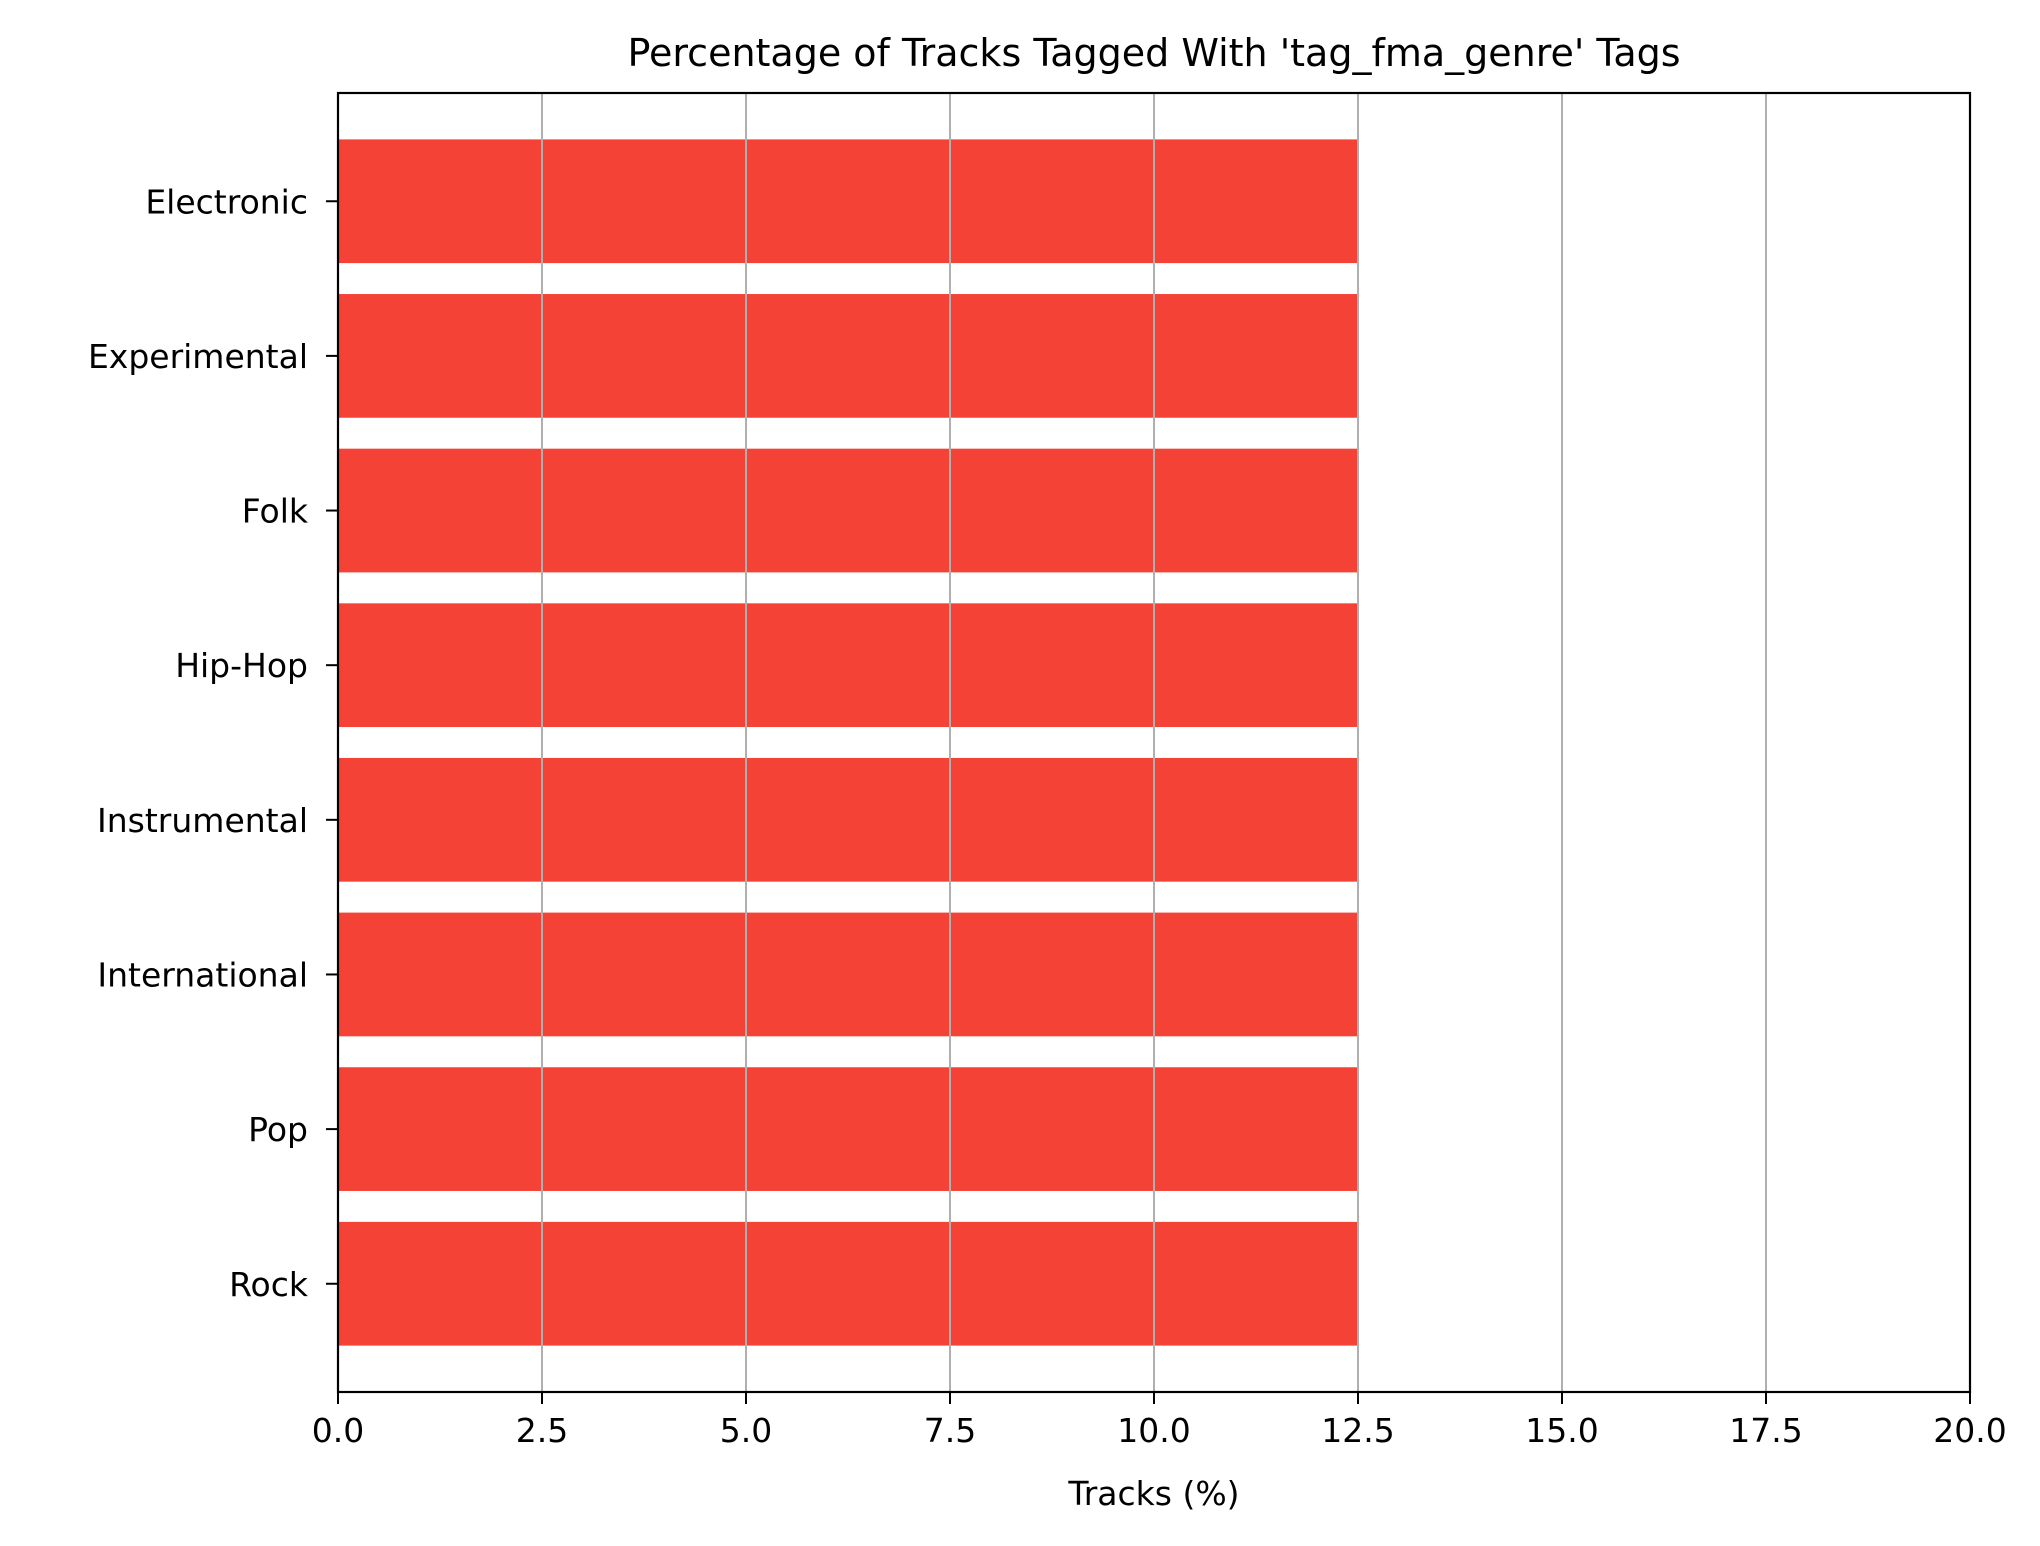  I want to click on y-tick-label-international: International, so click(202, 974).